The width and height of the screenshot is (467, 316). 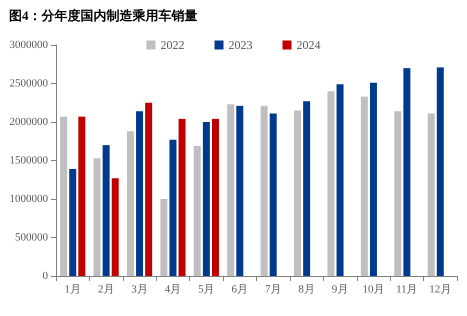 I want to click on chart-title: 图4：分年度国内制造乘用车销量, so click(x=103, y=15).